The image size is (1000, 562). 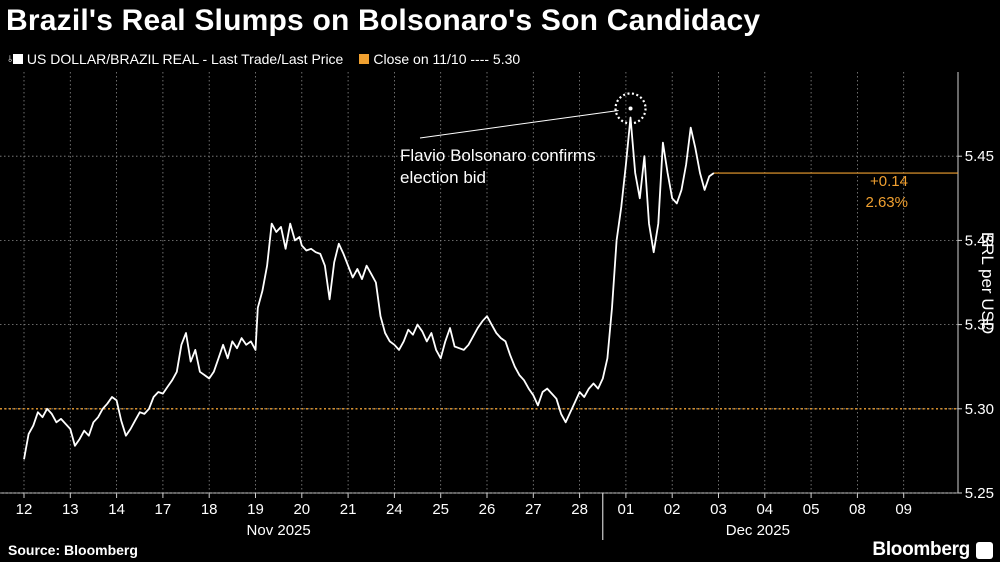 I want to click on x-tick-label: 26, so click(x=487, y=509).